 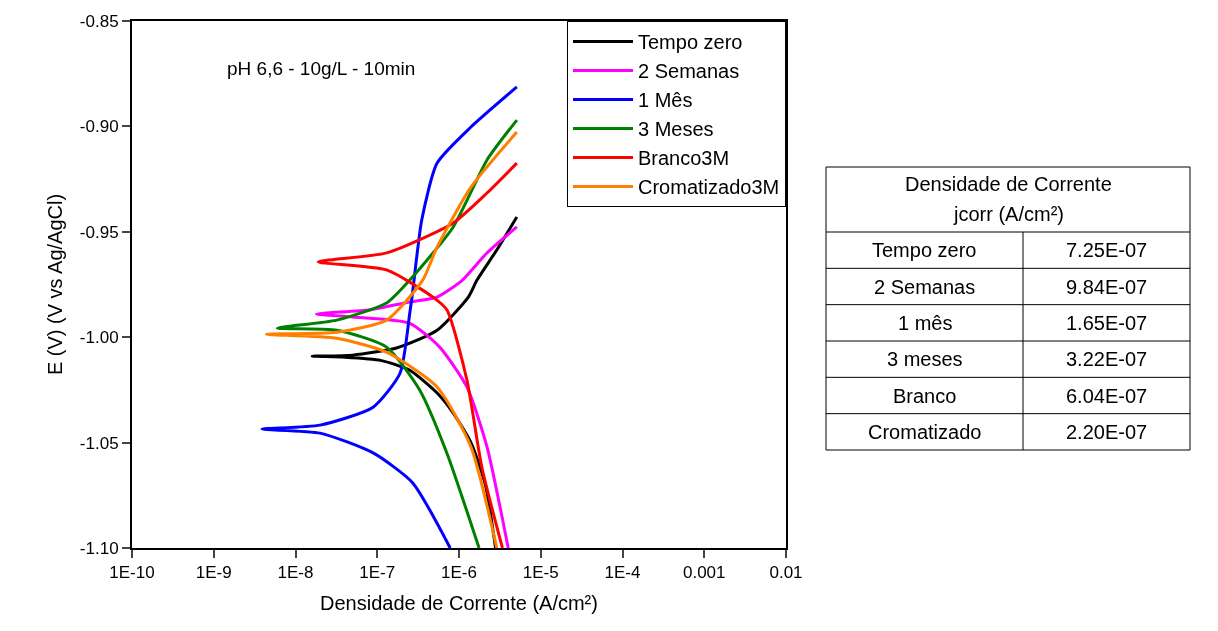 What do you see at coordinates (1107, 250) in the screenshot?
I see `text: 7.25E-07` at bounding box center [1107, 250].